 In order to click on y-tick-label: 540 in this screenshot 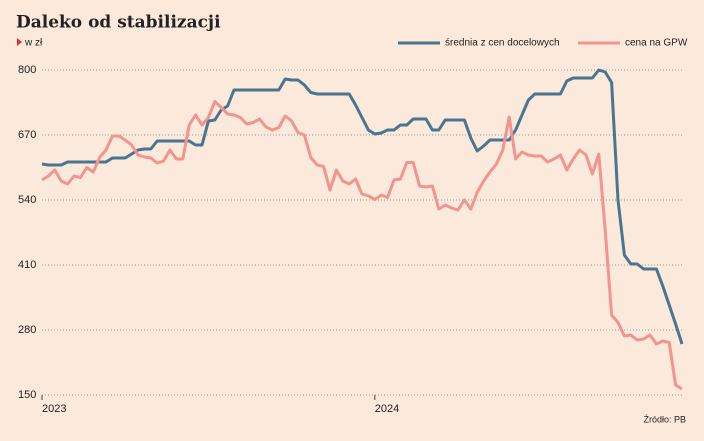, I will do `click(27, 200)`.